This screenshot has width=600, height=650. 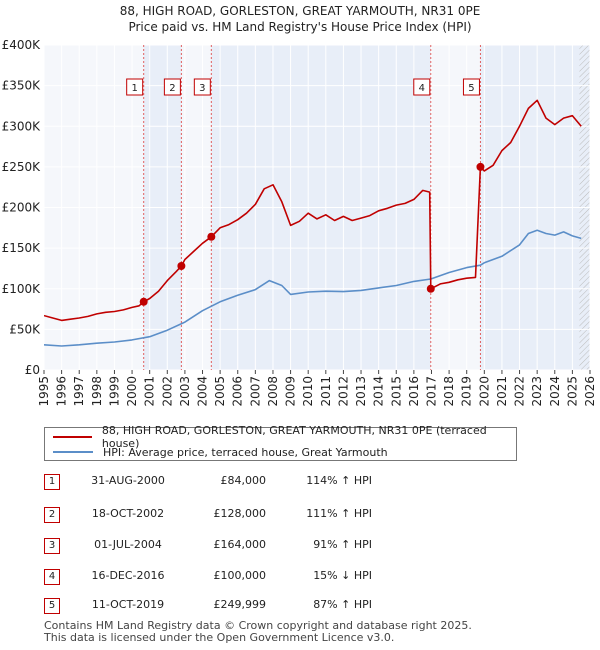 What do you see at coordinates (379, 391) in the screenshot?
I see `x-tick-label: 2014` at bounding box center [379, 391].